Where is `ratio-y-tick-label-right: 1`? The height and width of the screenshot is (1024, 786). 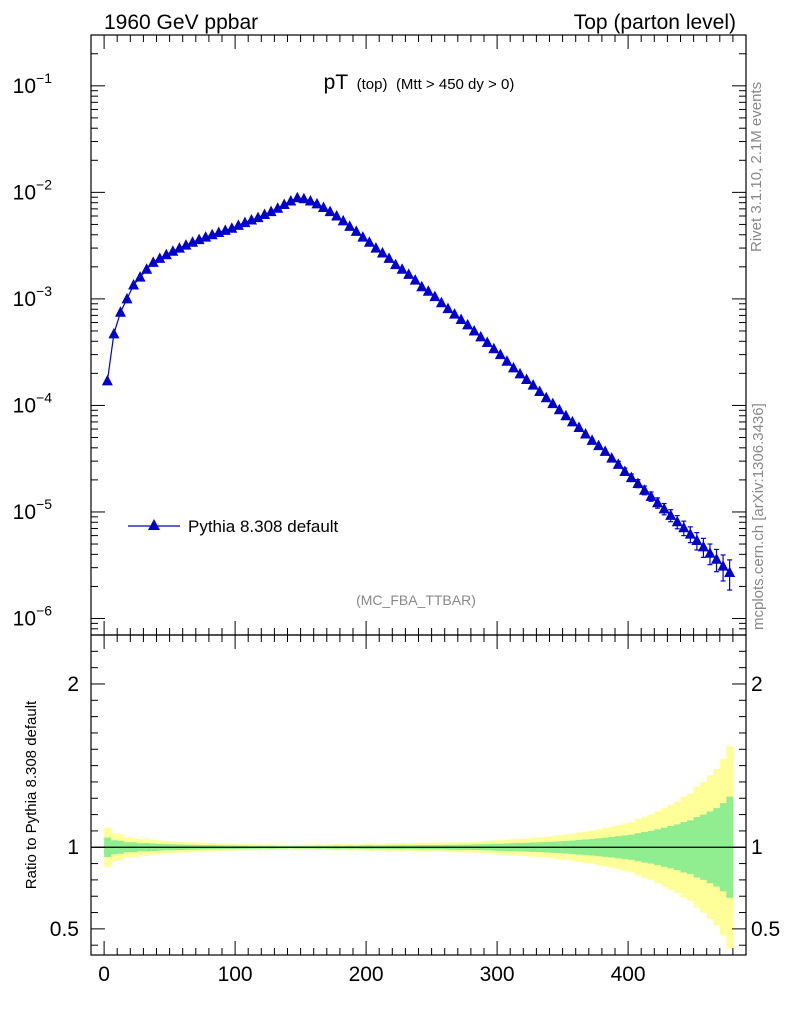
ratio-y-tick-label-right: 1 is located at coordinates (757, 847).